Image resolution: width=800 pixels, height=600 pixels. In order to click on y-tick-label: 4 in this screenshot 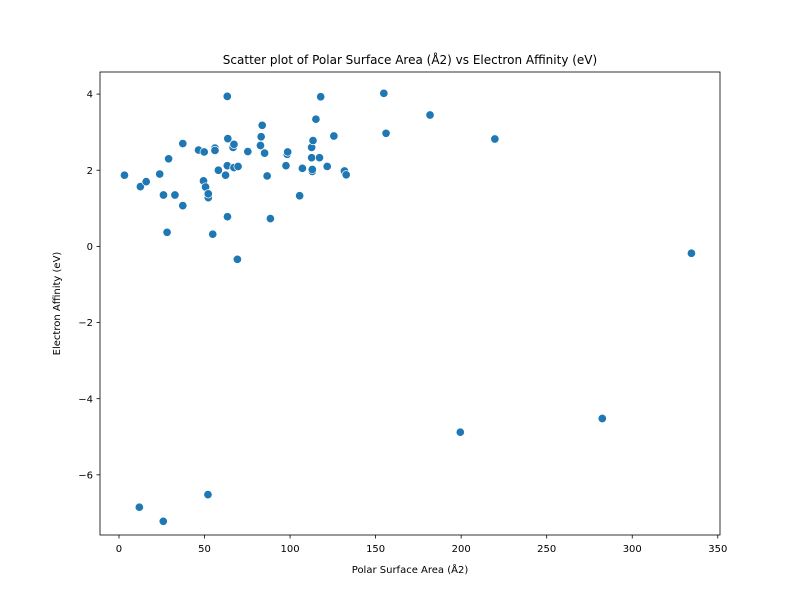, I will do `click(90, 95)`.